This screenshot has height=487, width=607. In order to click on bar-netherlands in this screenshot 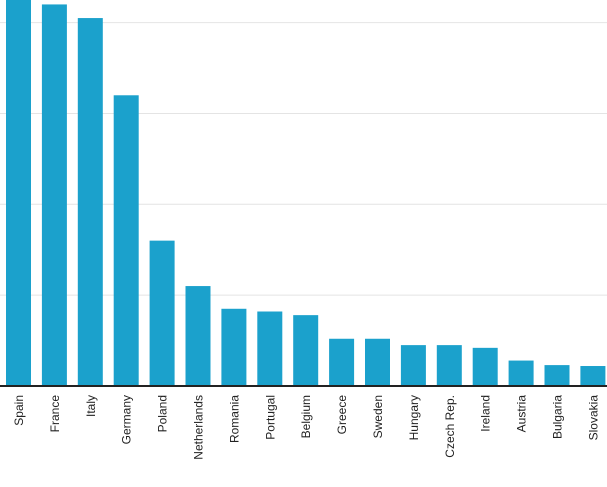, I will do `click(198, 336)`.